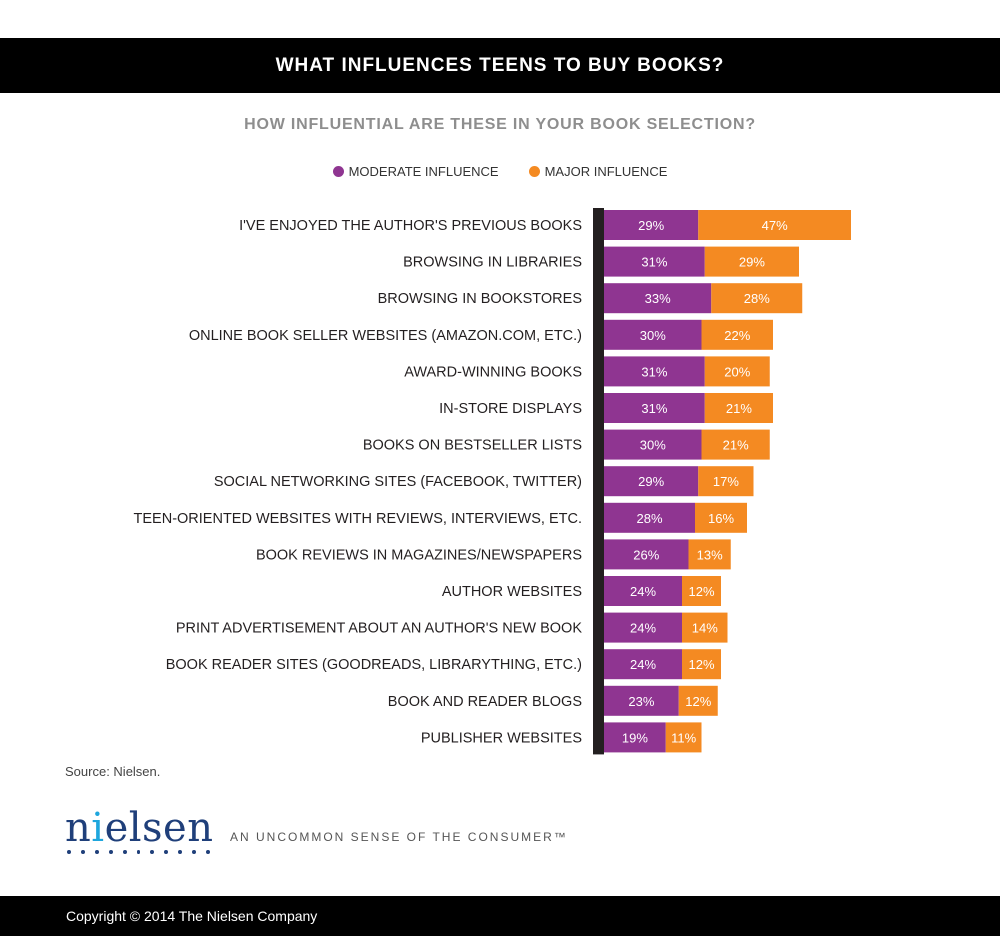 The height and width of the screenshot is (936, 1000). I want to click on data-label-major: 29%, so click(752, 262).